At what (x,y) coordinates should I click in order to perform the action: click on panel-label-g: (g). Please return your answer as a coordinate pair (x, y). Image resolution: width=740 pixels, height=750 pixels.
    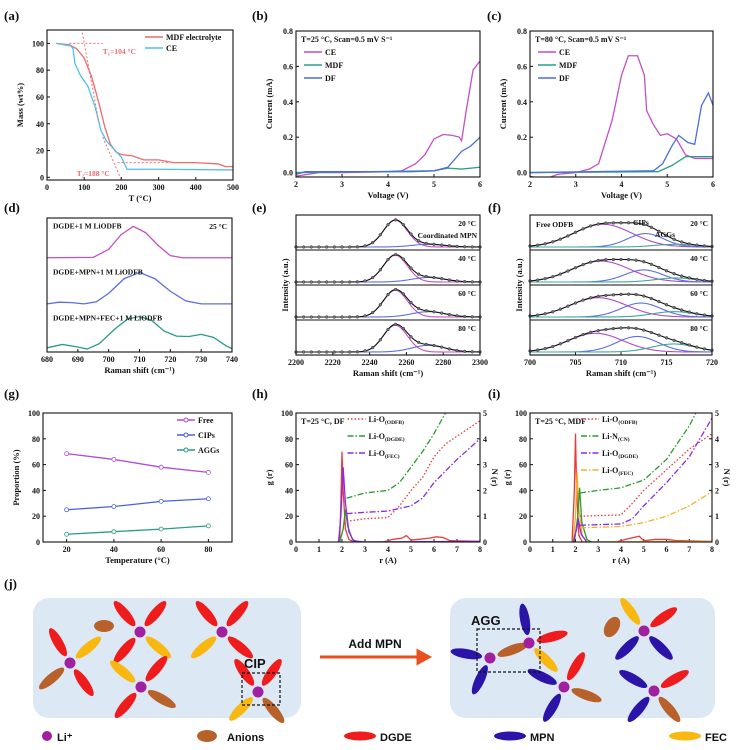
    Looking at the image, I should click on (11, 393).